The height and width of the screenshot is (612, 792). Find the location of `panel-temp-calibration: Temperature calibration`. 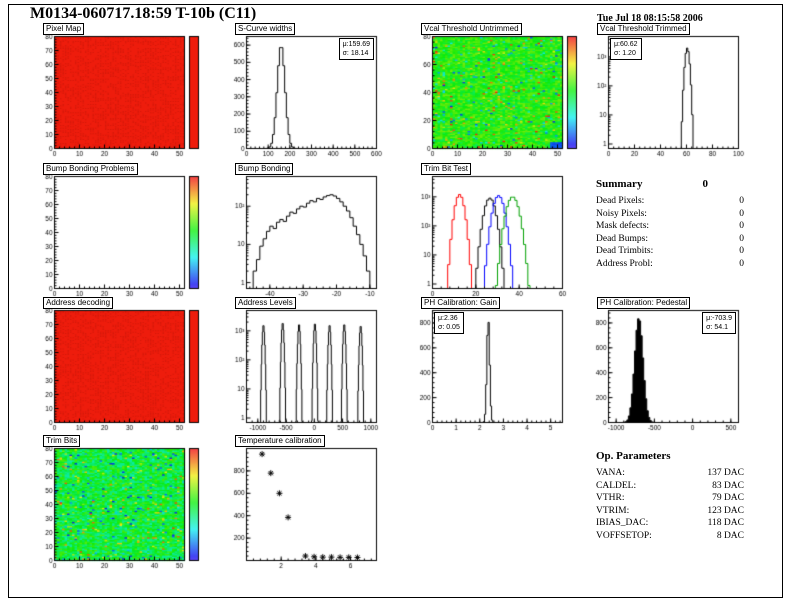

panel-temp-calibration: Temperature calibration is located at coordinates (317, 504).